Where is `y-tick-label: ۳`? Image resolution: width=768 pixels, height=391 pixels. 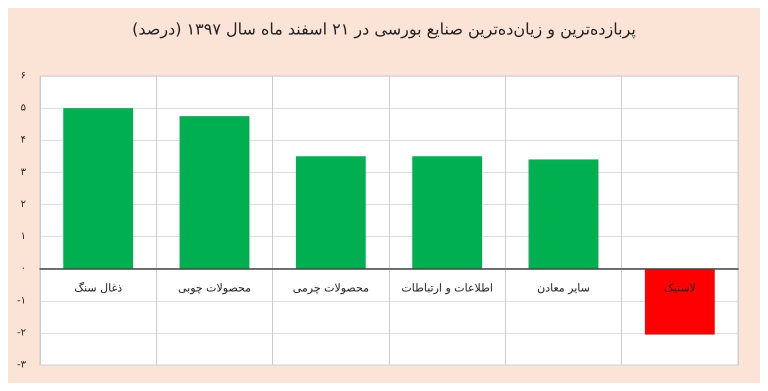 y-tick-label: ۳ is located at coordinates (23, 172).